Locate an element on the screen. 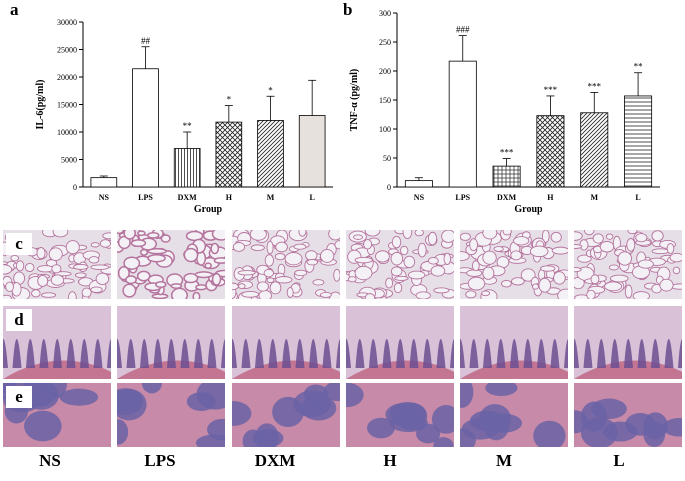 The image size is (685, 481). y-tick-label: 300 is located at coordinates (385, 13).